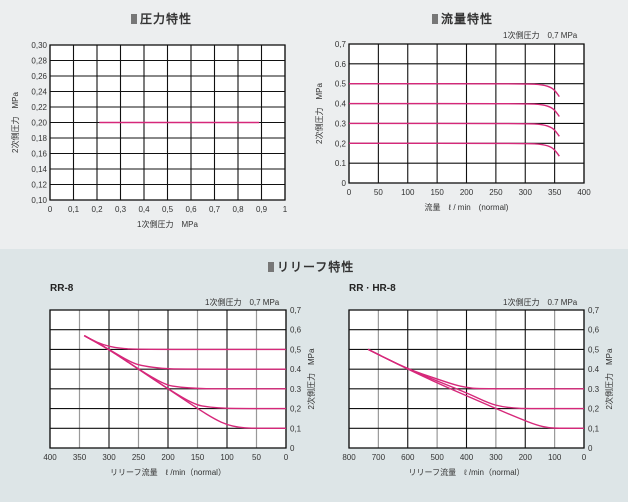 This screenshot has height=502, width=628. Describe the element at coordinates (39, 200) in the screenshot. I see `y-tick-label: 0,10` at that location.